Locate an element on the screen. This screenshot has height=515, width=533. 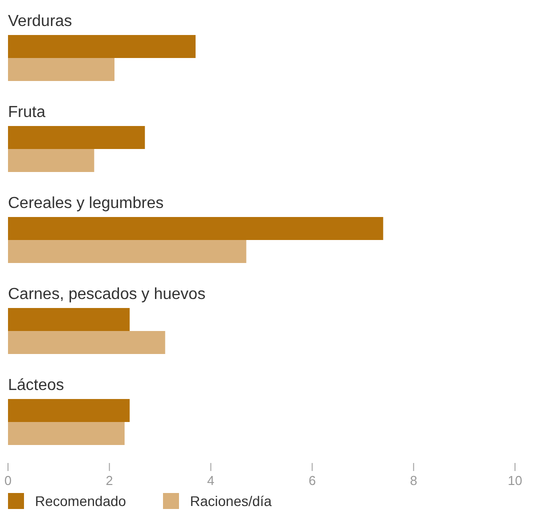
legend-label: Raciones/día is located at coordinates (231, 501).